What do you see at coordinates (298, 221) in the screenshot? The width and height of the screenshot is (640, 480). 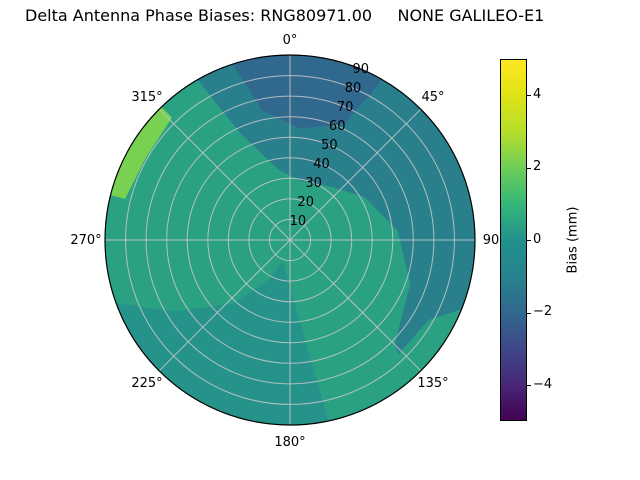 I see `radial-tick-label: 10` at bounding box center [298, 221].